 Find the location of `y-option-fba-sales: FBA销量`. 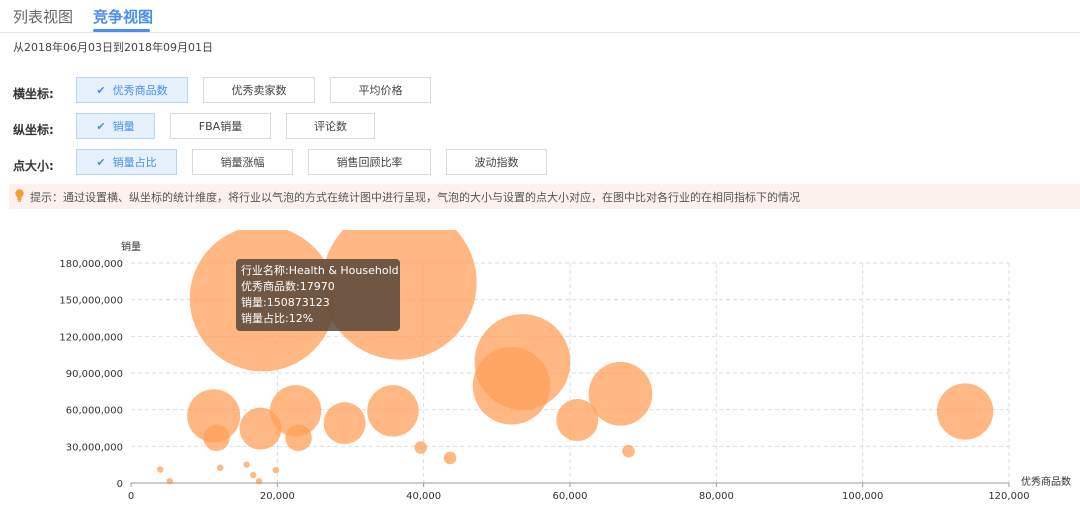

y-option-fba-sales: FBA销量 is located at coordinates (220, 126).